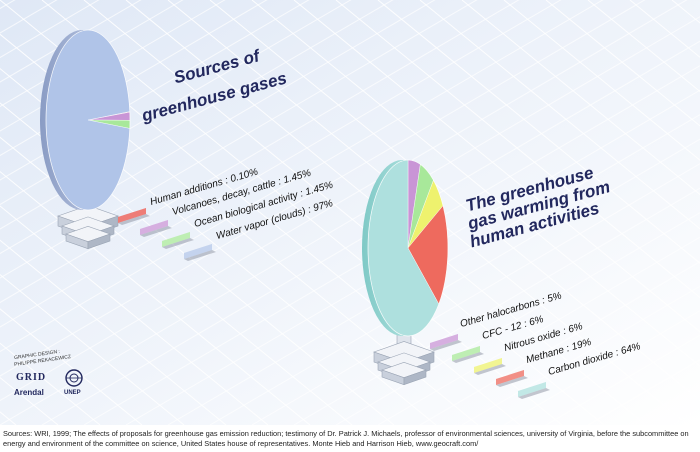 The height and width of the screenshot is (452, 700). I want to click on pie-sources-greenhouse-gases, so click(85, 120).